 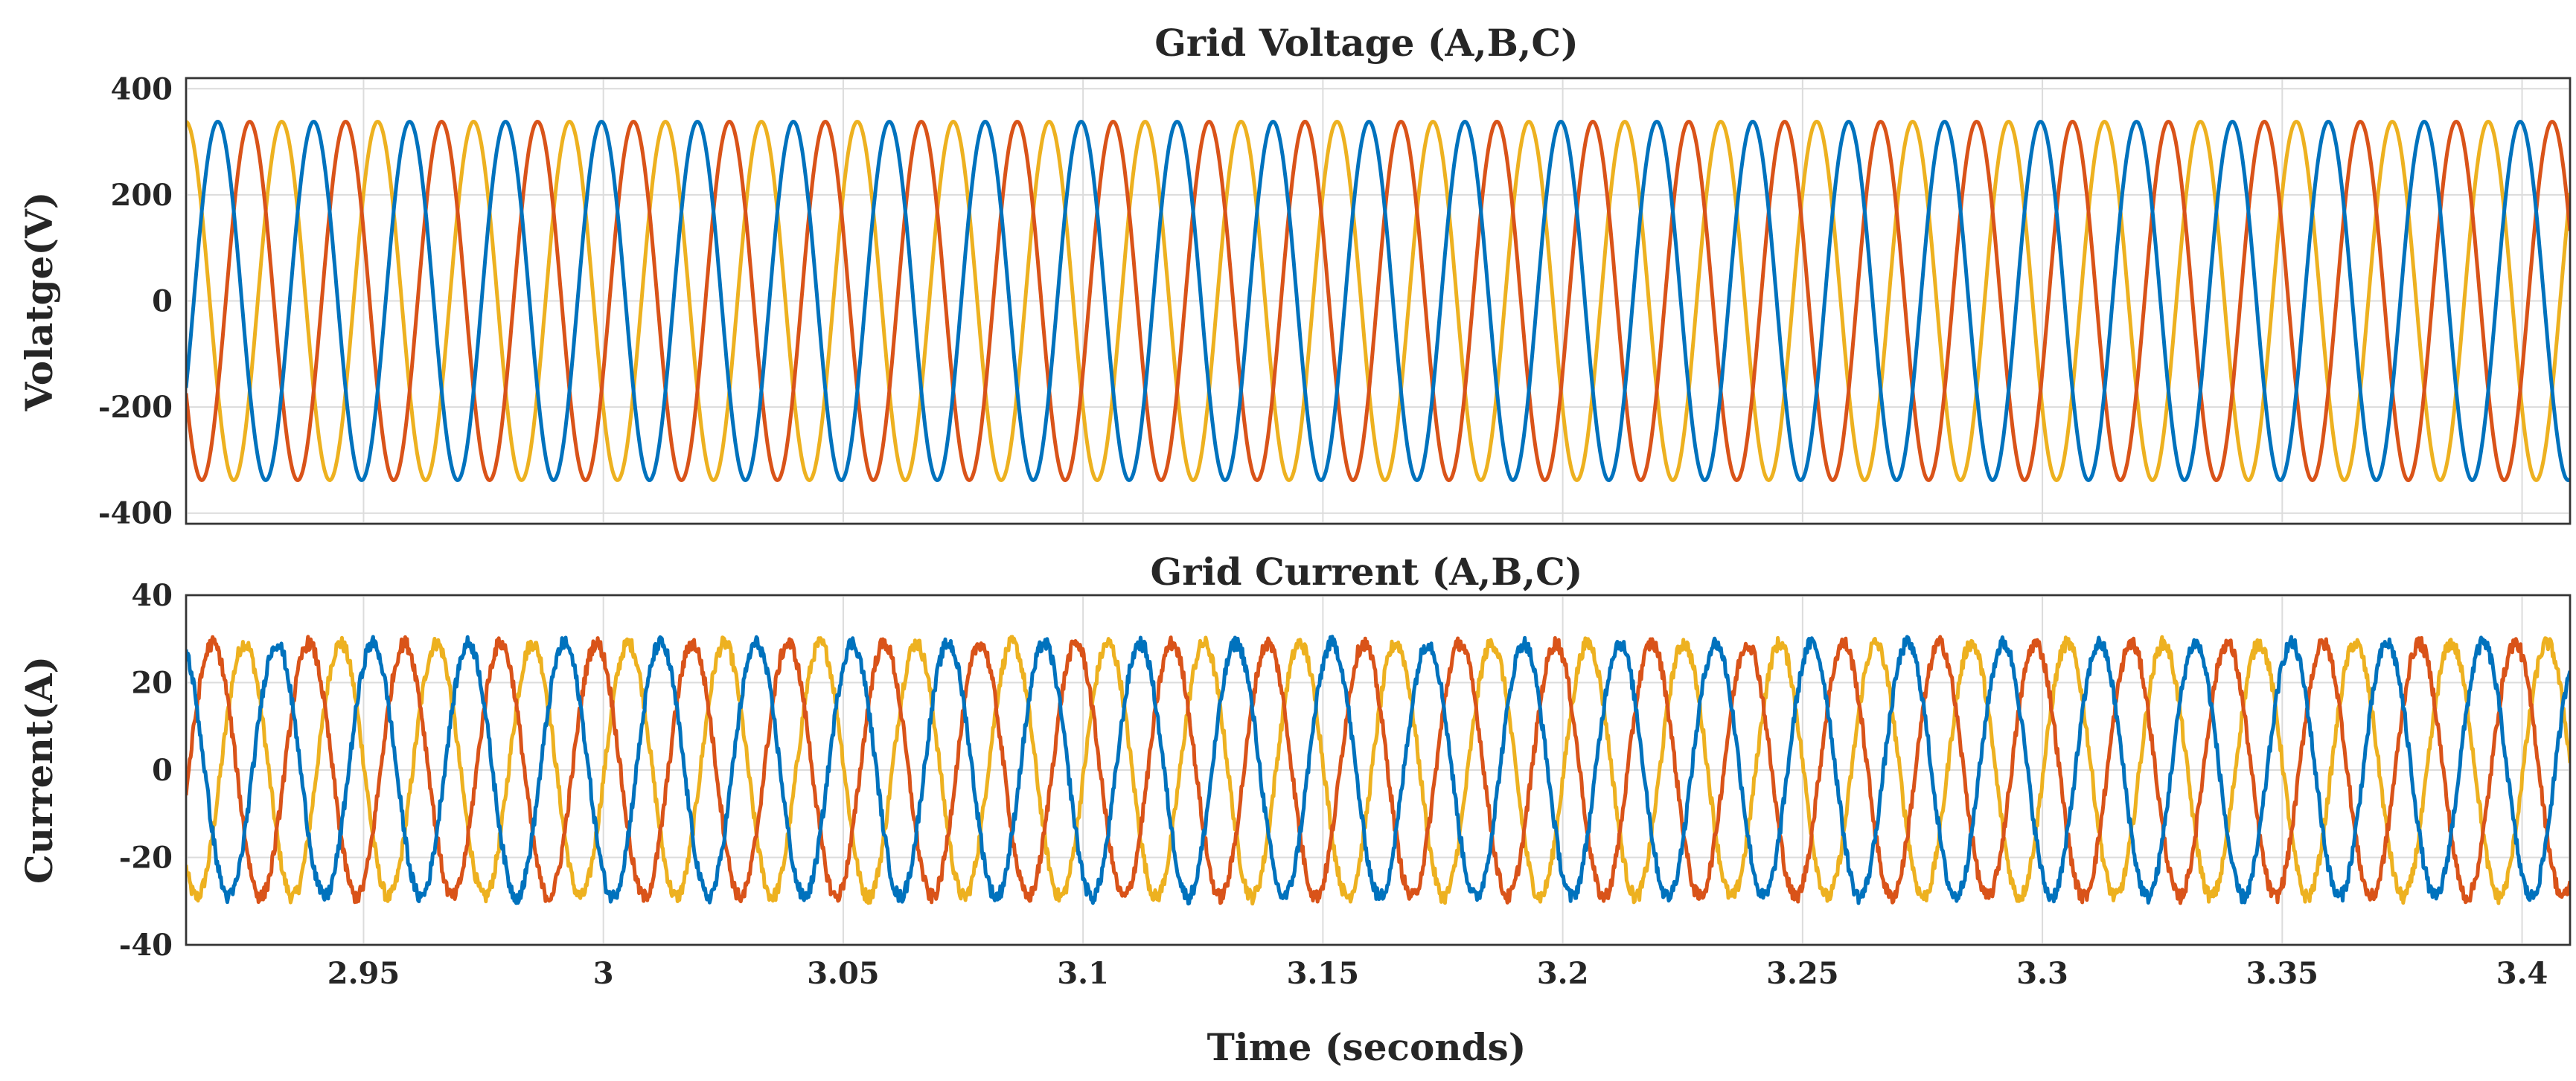 What do you see at coordinates (1563, 973) in the screenshot?
I see `current-x-tick-label: 3.2` at bounding box center [1563, 973].